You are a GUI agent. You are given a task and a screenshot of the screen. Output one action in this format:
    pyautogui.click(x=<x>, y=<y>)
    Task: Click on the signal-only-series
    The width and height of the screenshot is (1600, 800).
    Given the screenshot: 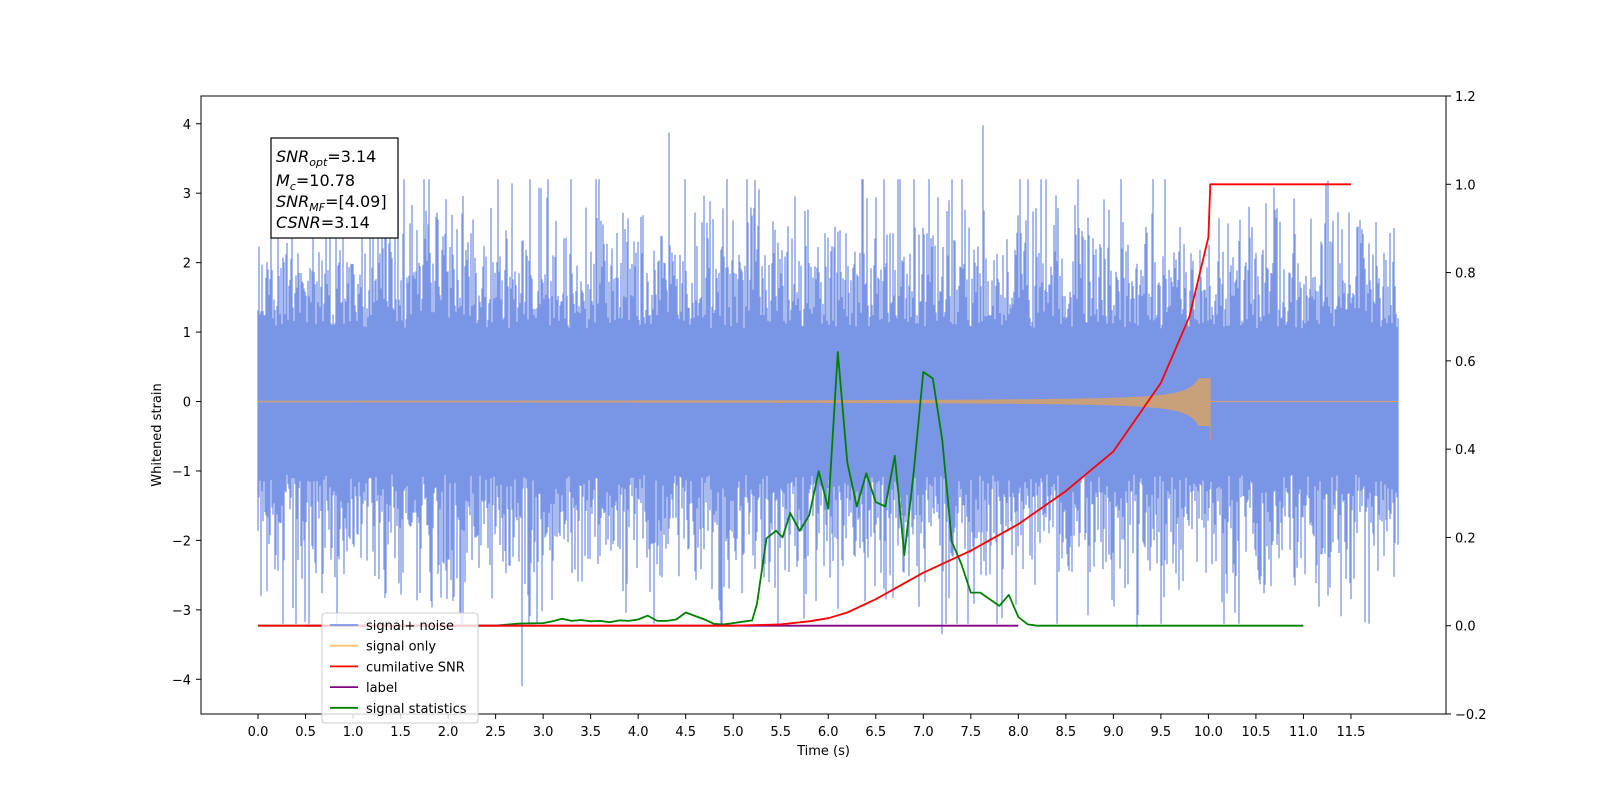 What is the action you would take?
    pyautogui.click(x=828, y=408)
    